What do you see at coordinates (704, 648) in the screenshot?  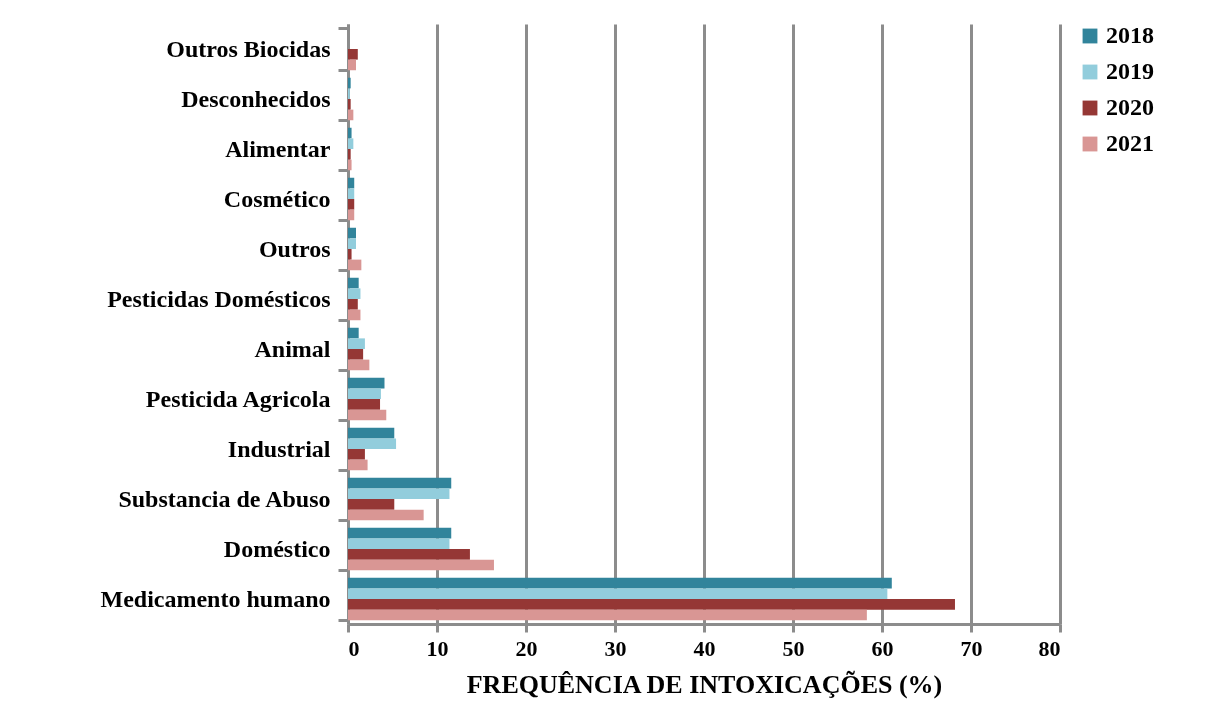 I see `x-tick-label: 40` at bounding box center [704, 648].